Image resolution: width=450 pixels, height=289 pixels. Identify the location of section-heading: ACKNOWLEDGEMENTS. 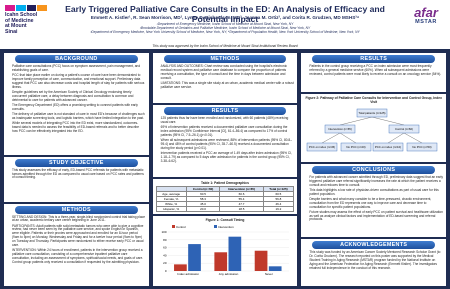
(374, 245).